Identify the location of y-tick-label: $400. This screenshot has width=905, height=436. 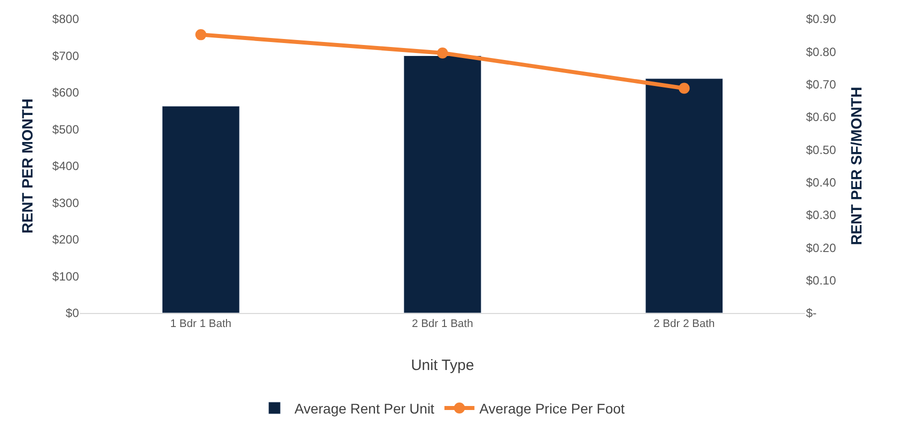
(66, 166).